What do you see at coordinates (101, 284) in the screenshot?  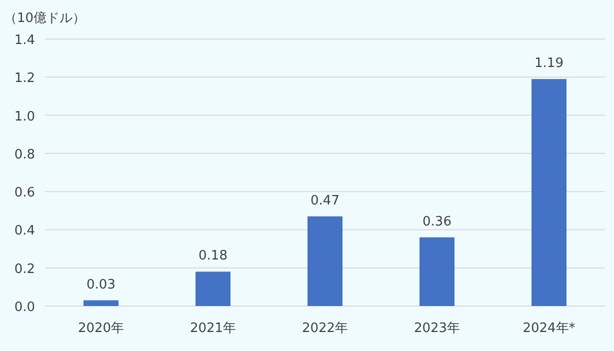 I see `data-label: 0.03` at bounding box center [101, 284].